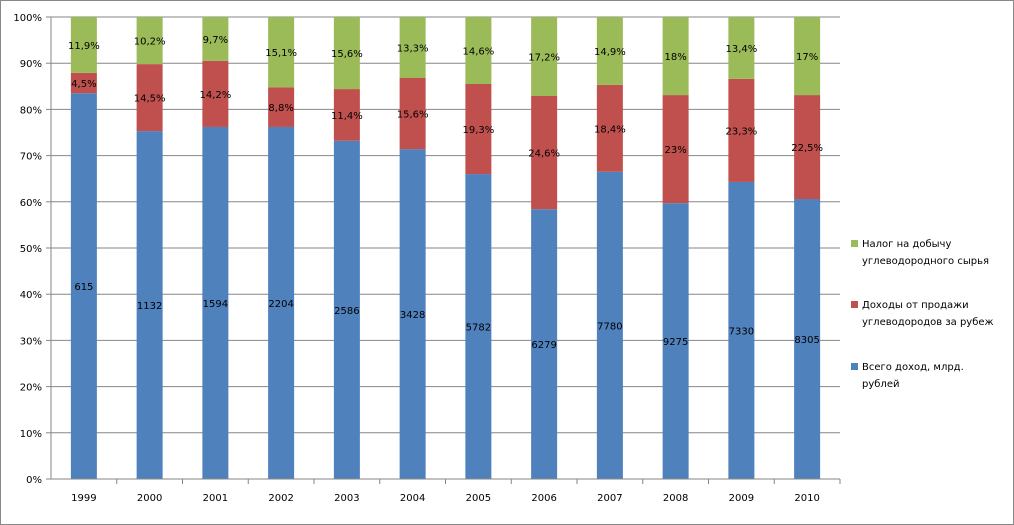  Describe the element at coordinates (346, 498) in the screenshot. I see `x-tick-label: 2003` at that location.